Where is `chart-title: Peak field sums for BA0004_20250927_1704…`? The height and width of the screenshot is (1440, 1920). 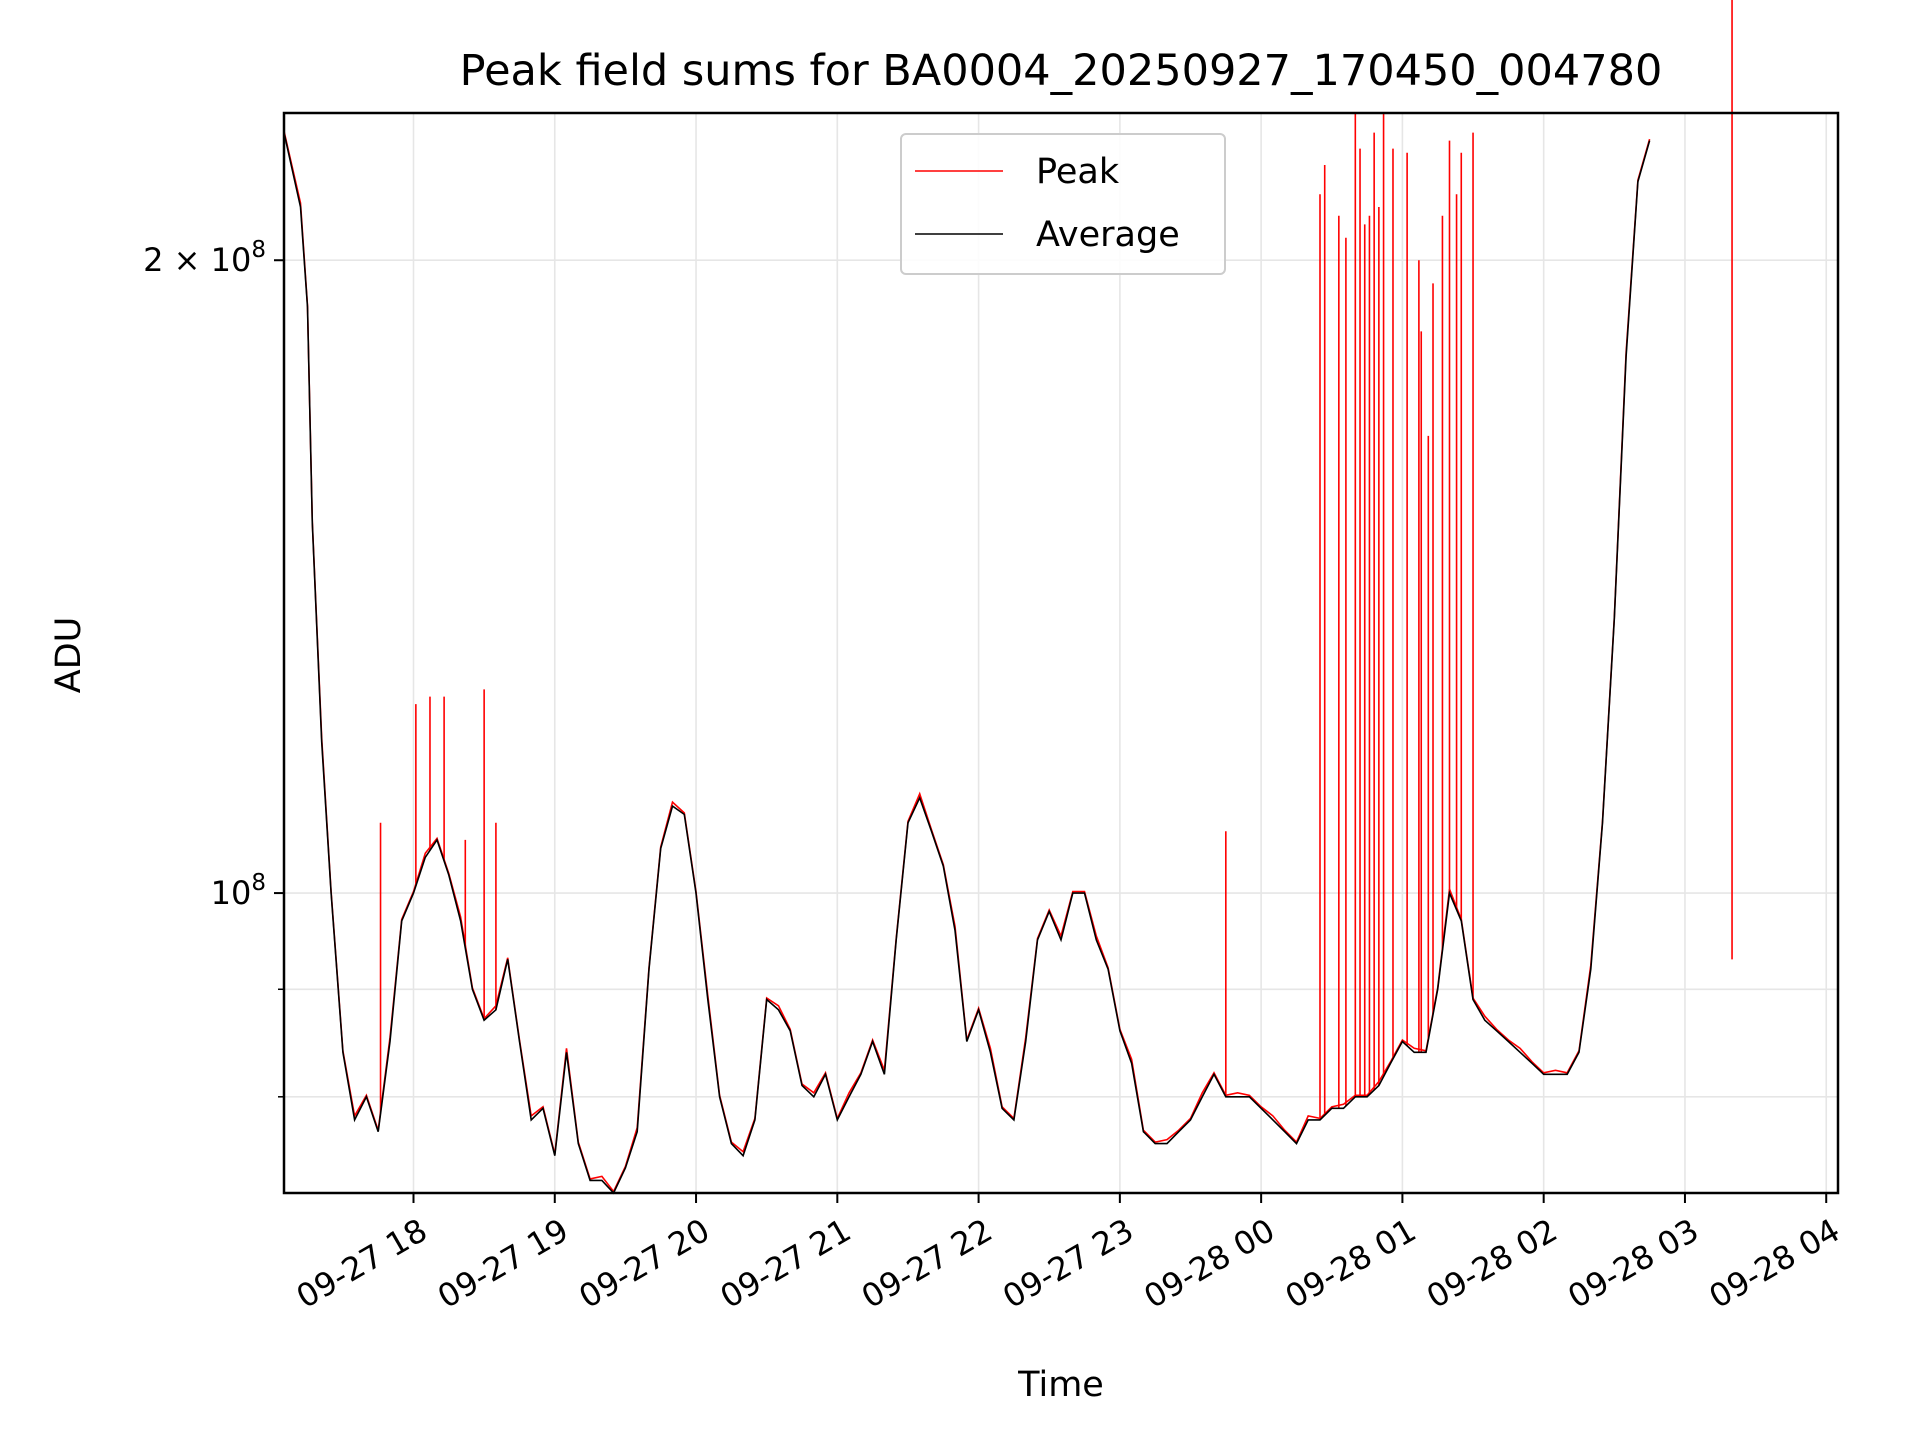 chart-title: Peak field sums for BA0004_20250927_1704… is located at coordinates (1061, 71).